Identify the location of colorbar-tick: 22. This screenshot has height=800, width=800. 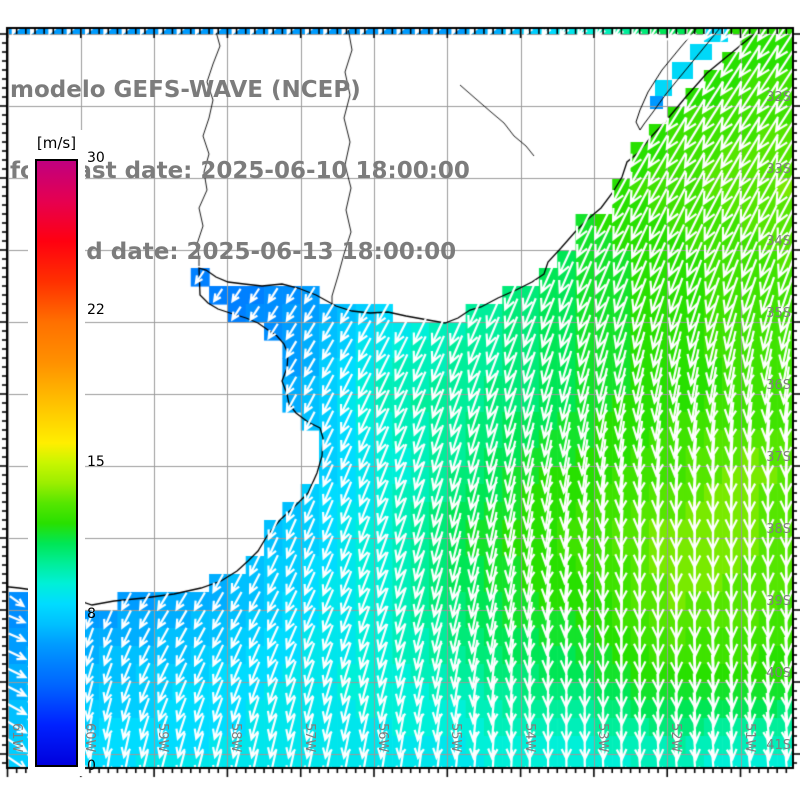
(96, 310).